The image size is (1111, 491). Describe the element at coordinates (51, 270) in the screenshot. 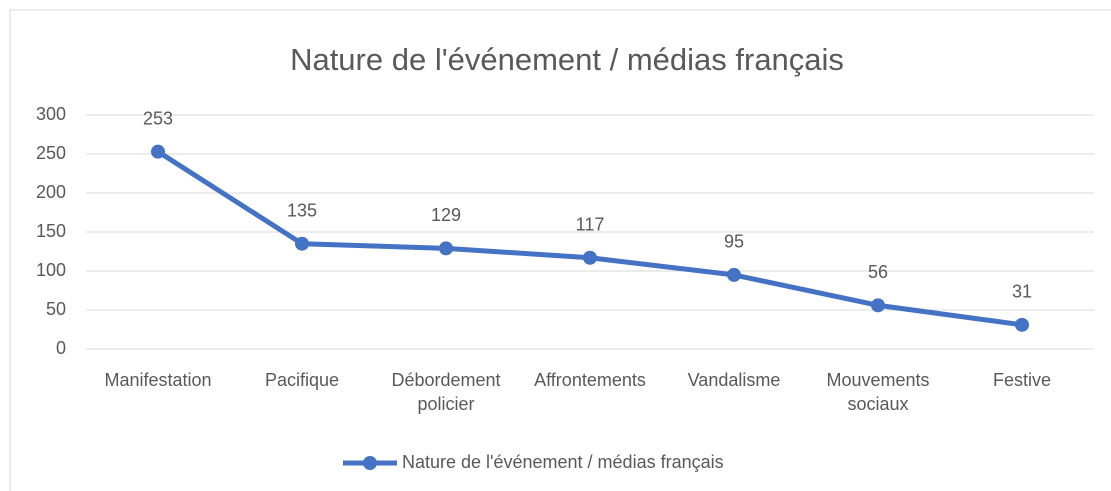

I see `y-tick-label: 100` at that location.